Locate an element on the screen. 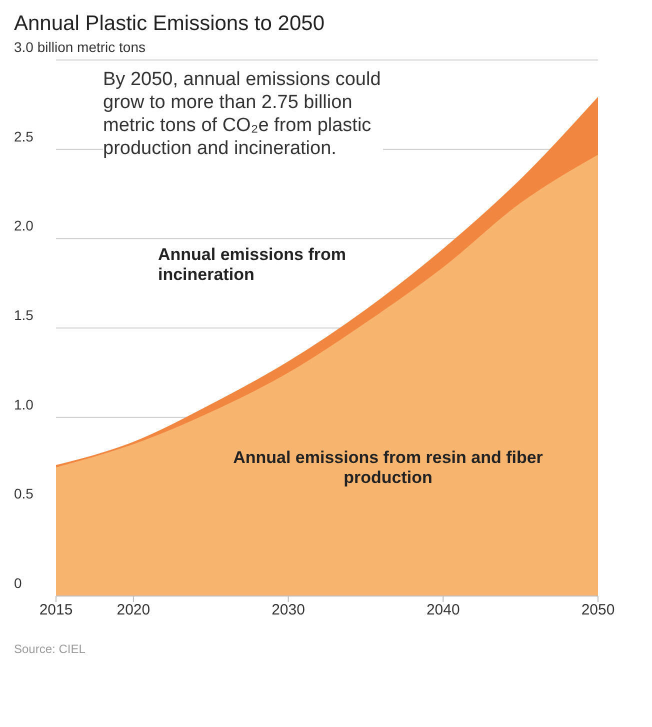  series-label: Annual emissions from resin and fiber production is located at coordinates (388, 468).